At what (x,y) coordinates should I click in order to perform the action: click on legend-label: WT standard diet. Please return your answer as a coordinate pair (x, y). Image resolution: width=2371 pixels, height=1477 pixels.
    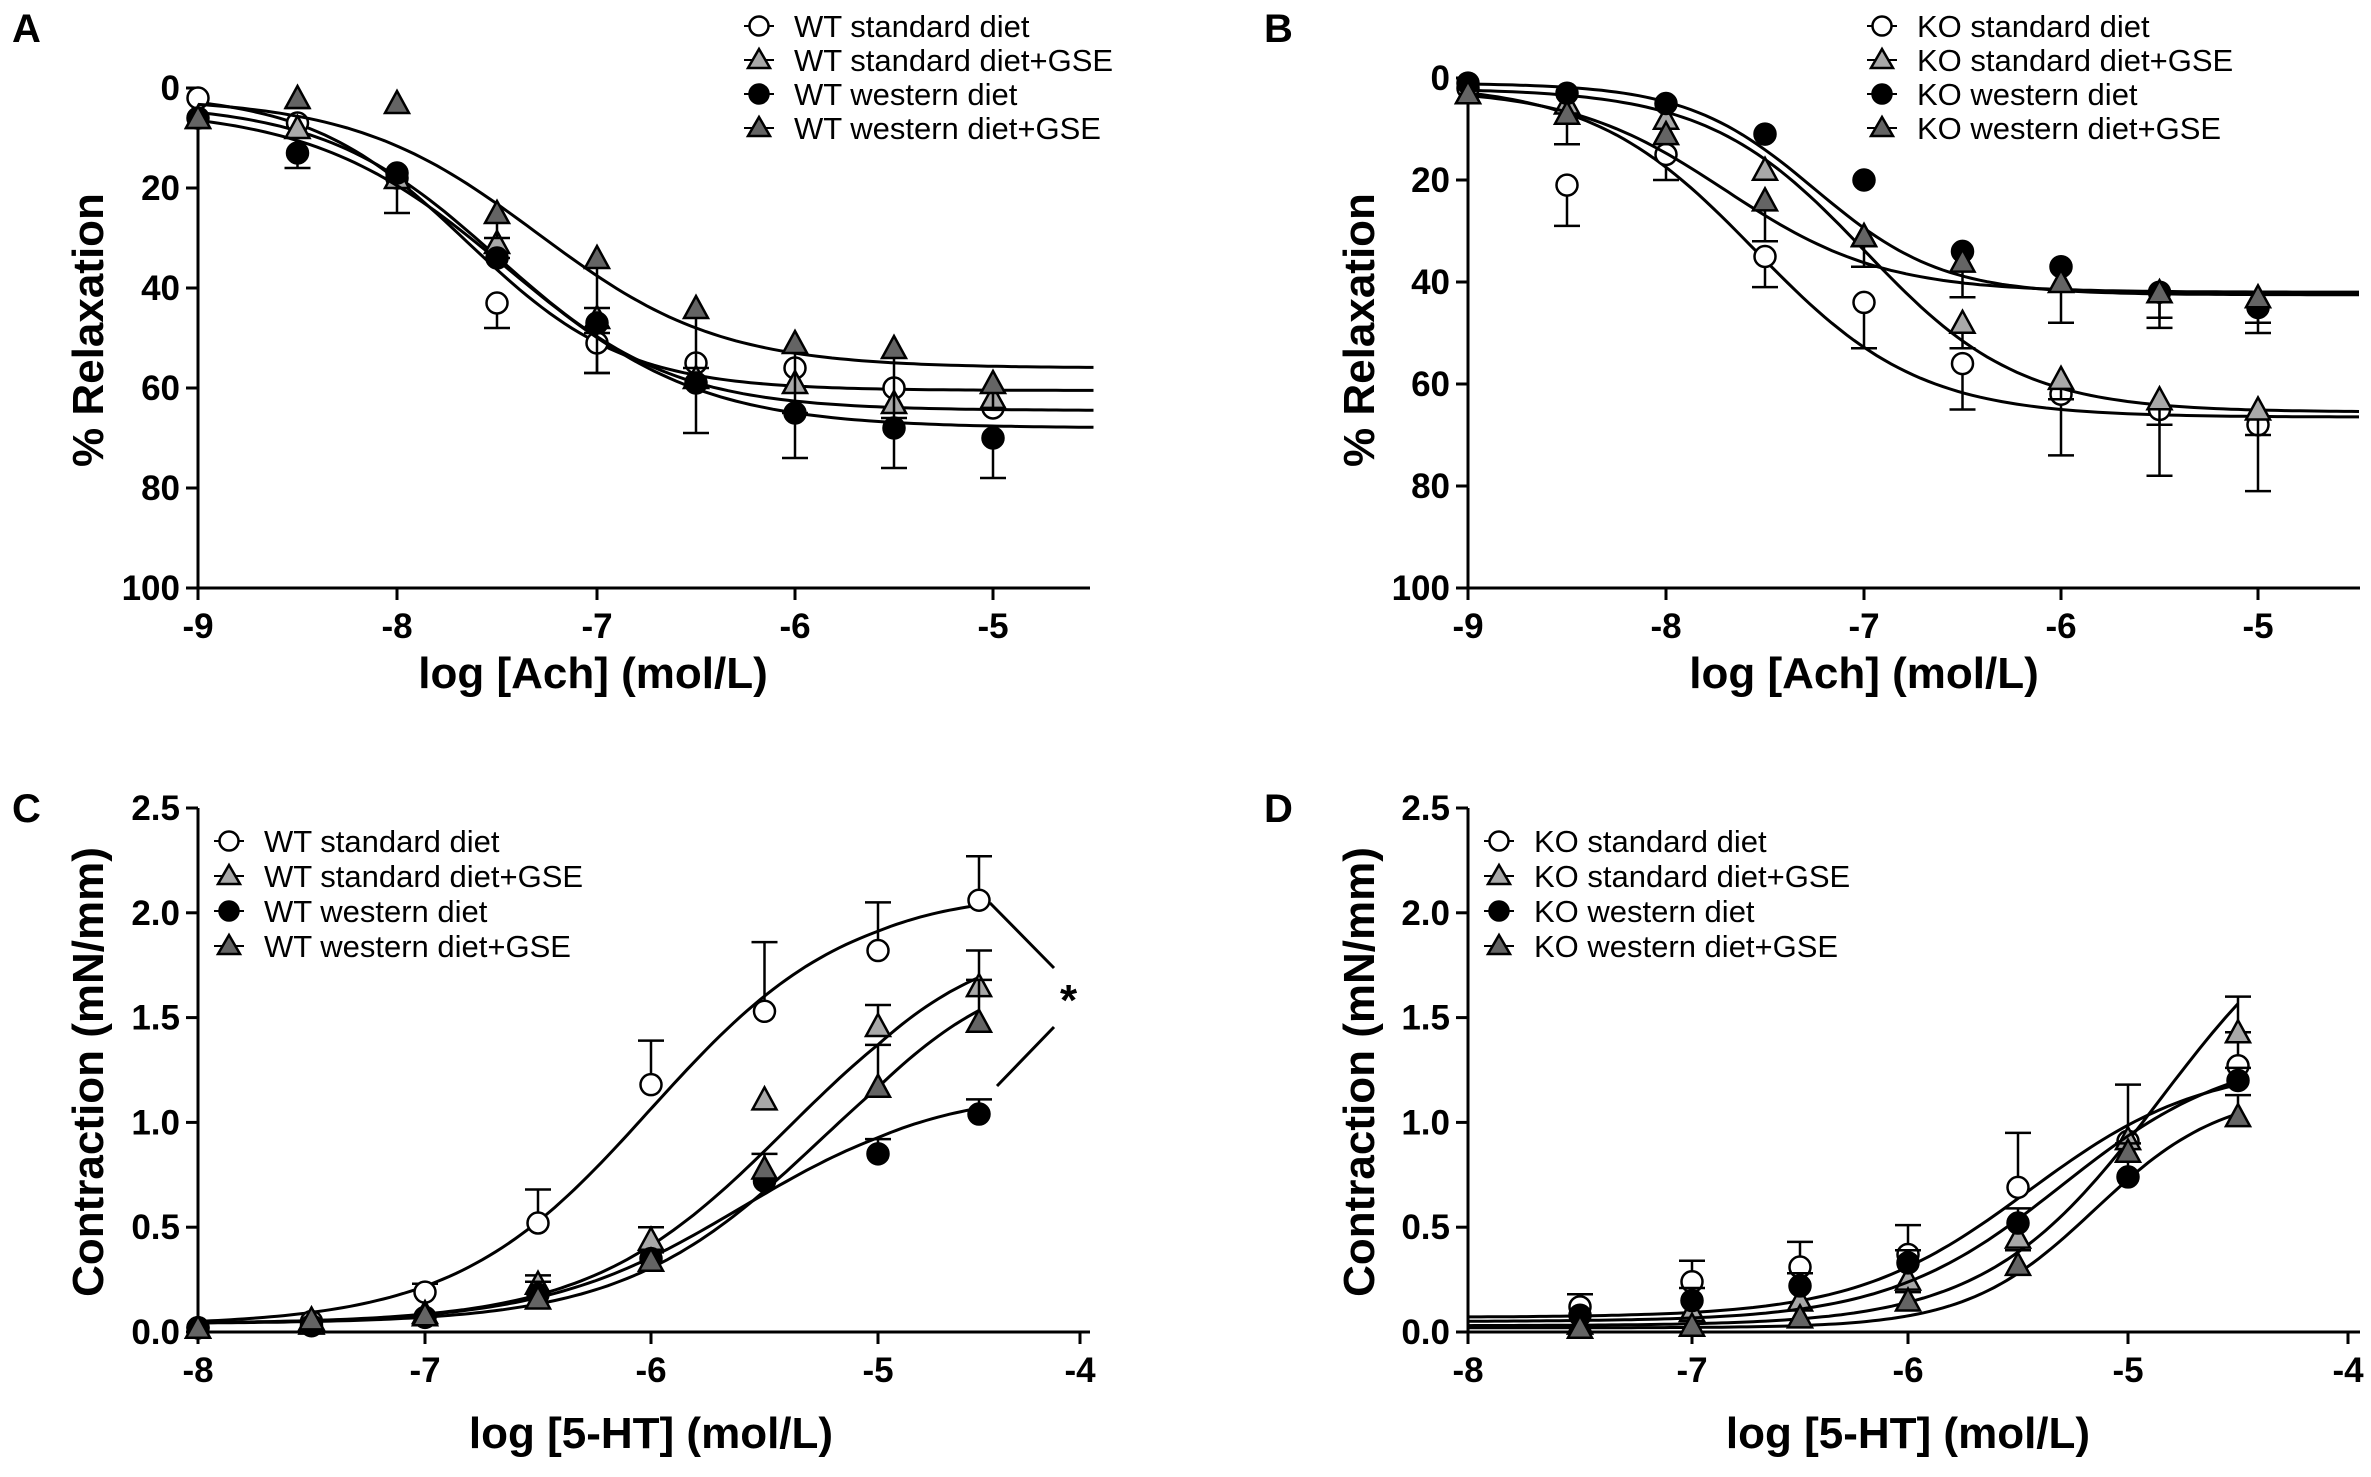
    Looking at the image, I should click on (912, 26).